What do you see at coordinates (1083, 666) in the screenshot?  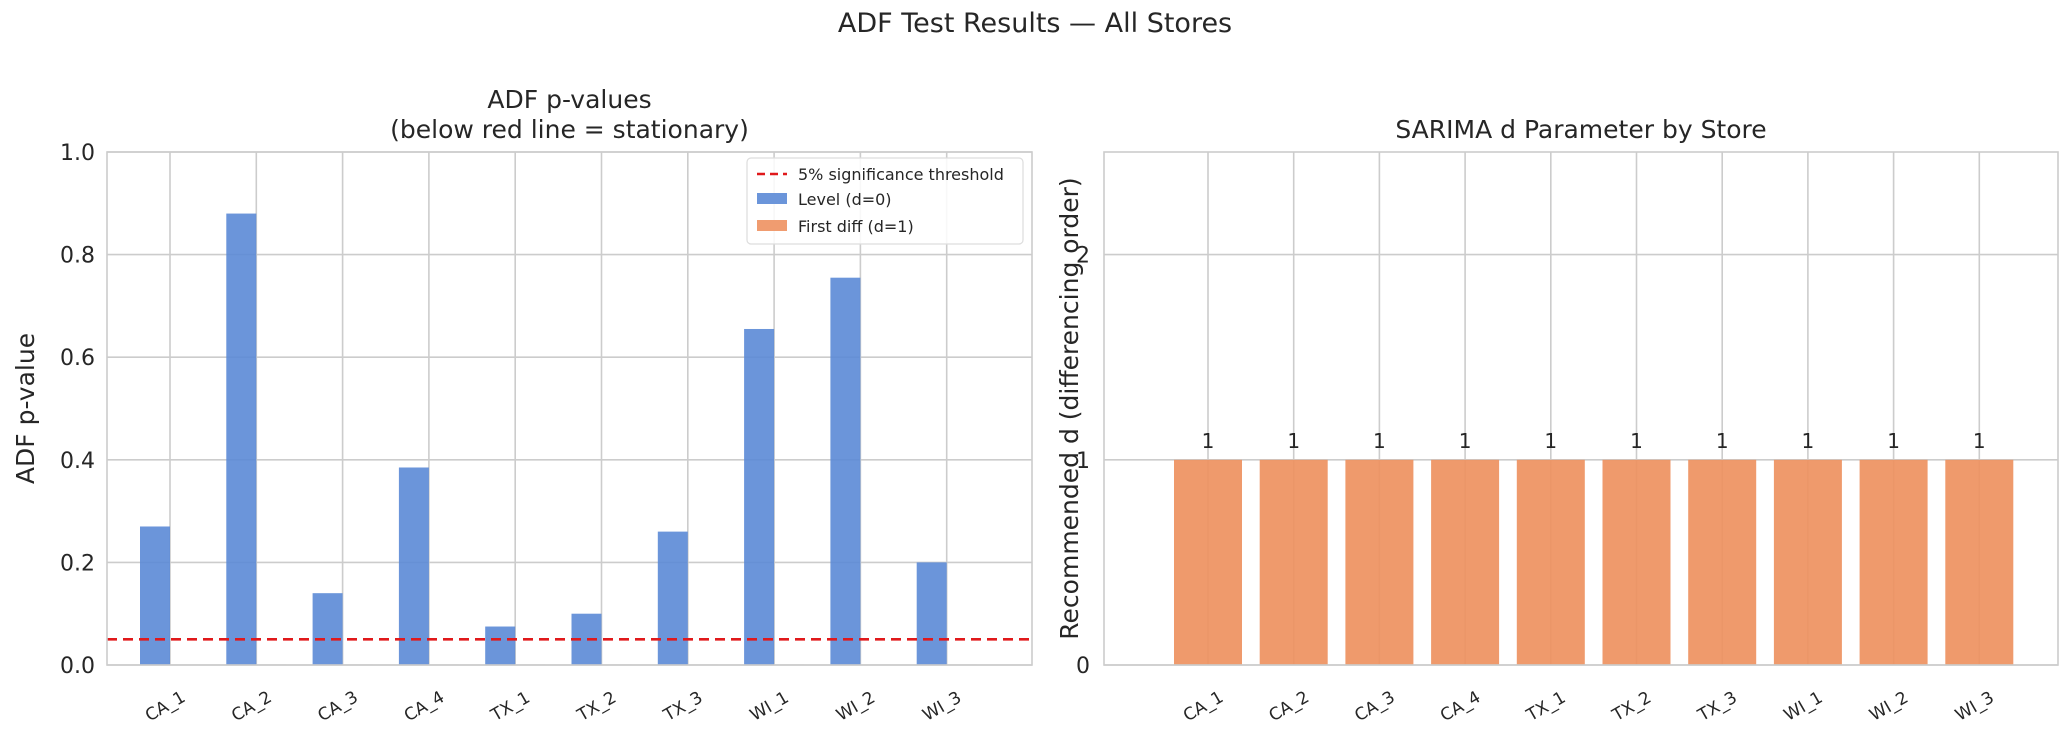 I see `right-ytick-label: 0` at bounding box center [1083, 666].